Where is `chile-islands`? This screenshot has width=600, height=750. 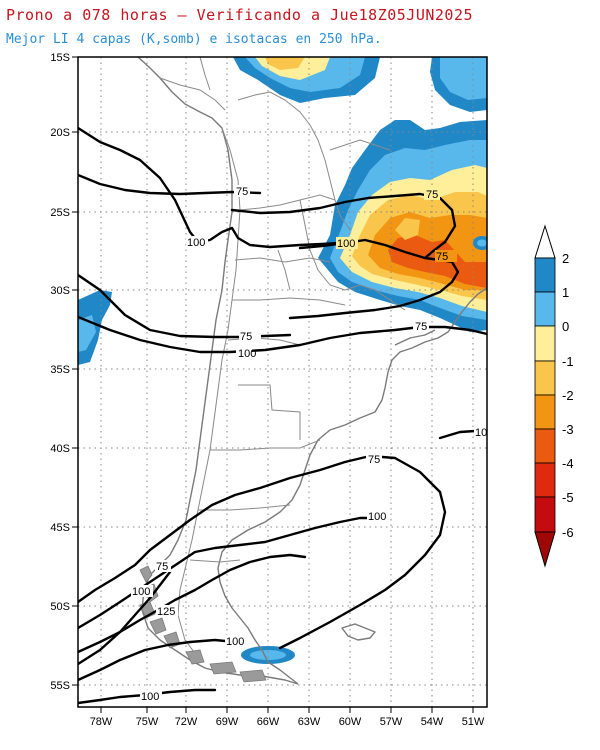
chile-islands is located at coordinates (203, 624).